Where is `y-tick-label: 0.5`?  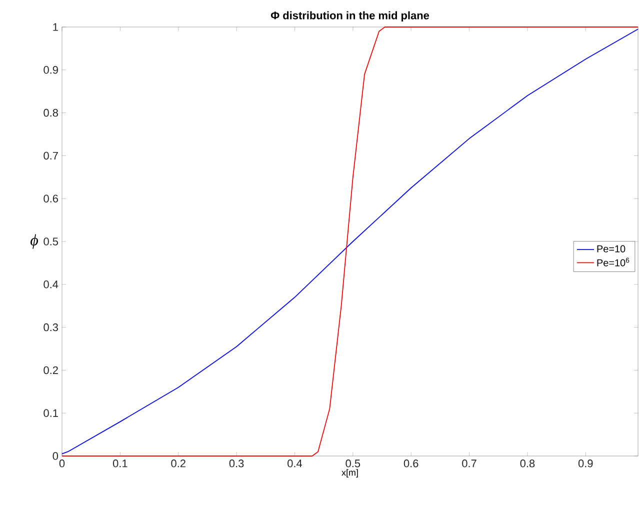 y-tick-label: 0.5 is located at coordinates (51, 242).